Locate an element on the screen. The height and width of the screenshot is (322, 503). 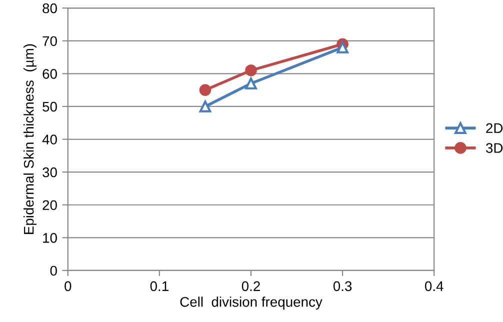
y-tick-label: 70 is located at coordinates (49, 41).